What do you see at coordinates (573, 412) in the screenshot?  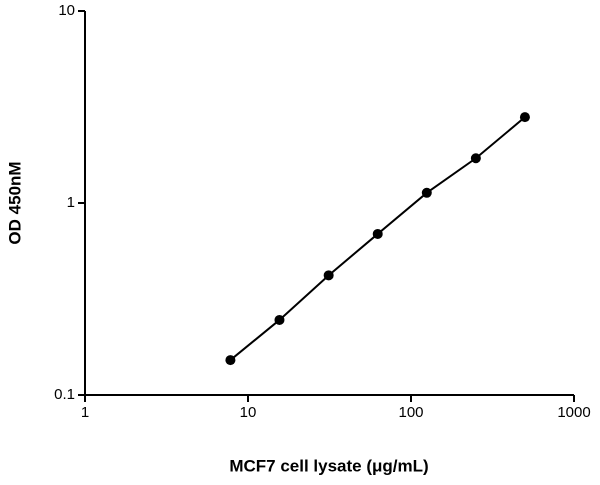 I see `x-tick-label: 1000` at bounding box center [573, 412].